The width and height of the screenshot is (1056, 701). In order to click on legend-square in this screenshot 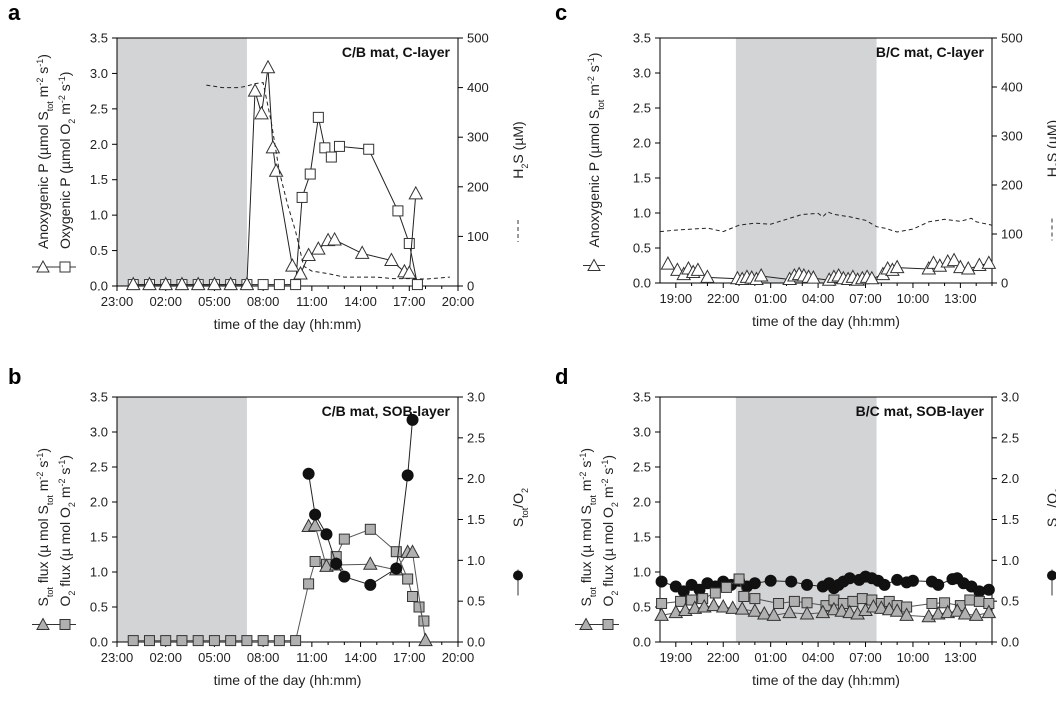, I will do `click(65, 267)`.